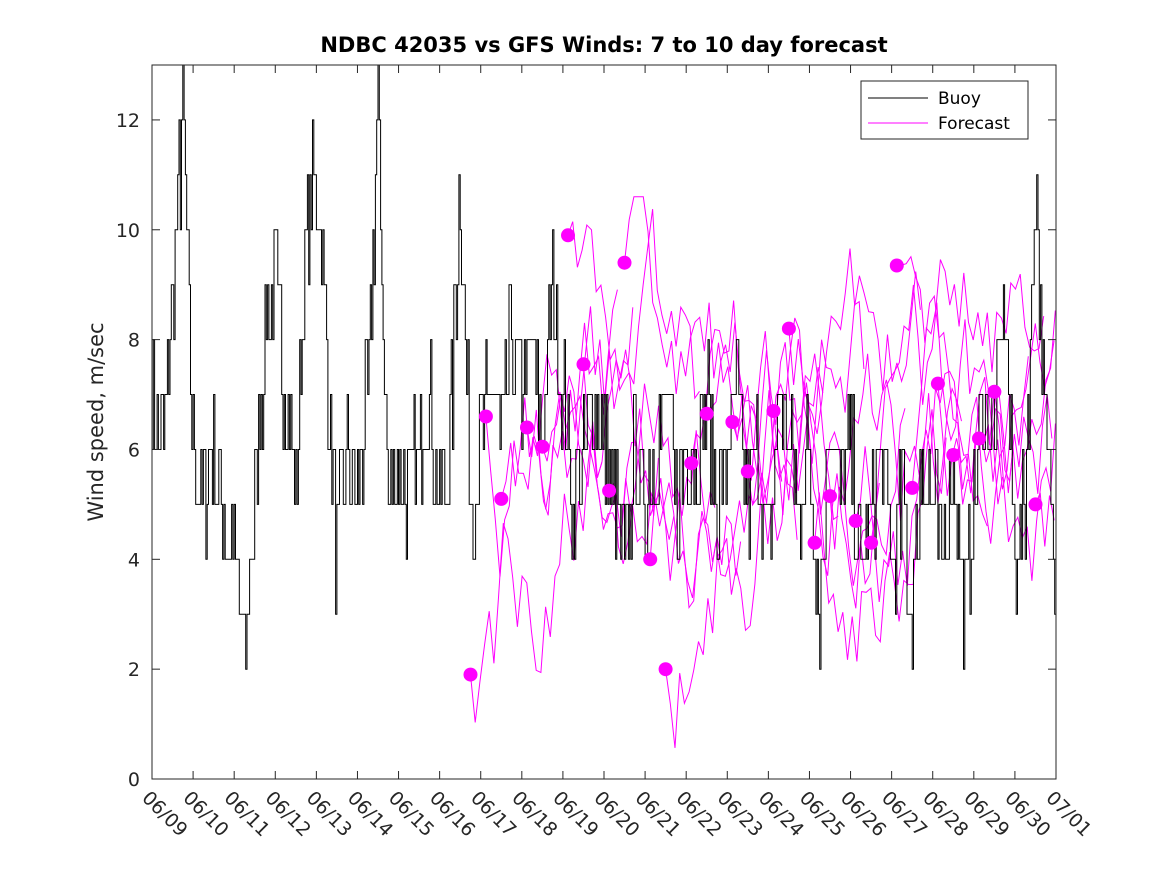  I want to click on y-tick-label: 4, so click(134, 560).